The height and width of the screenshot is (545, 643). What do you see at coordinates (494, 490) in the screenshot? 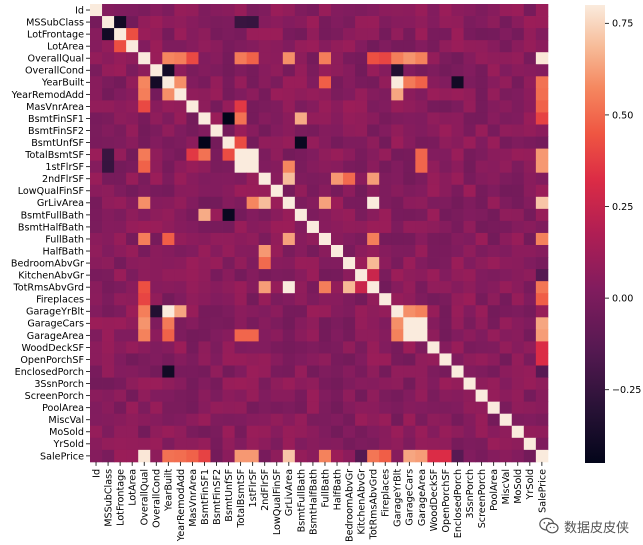
I see `x-tick-label: PoolArea` at bounding box center [494, 490].